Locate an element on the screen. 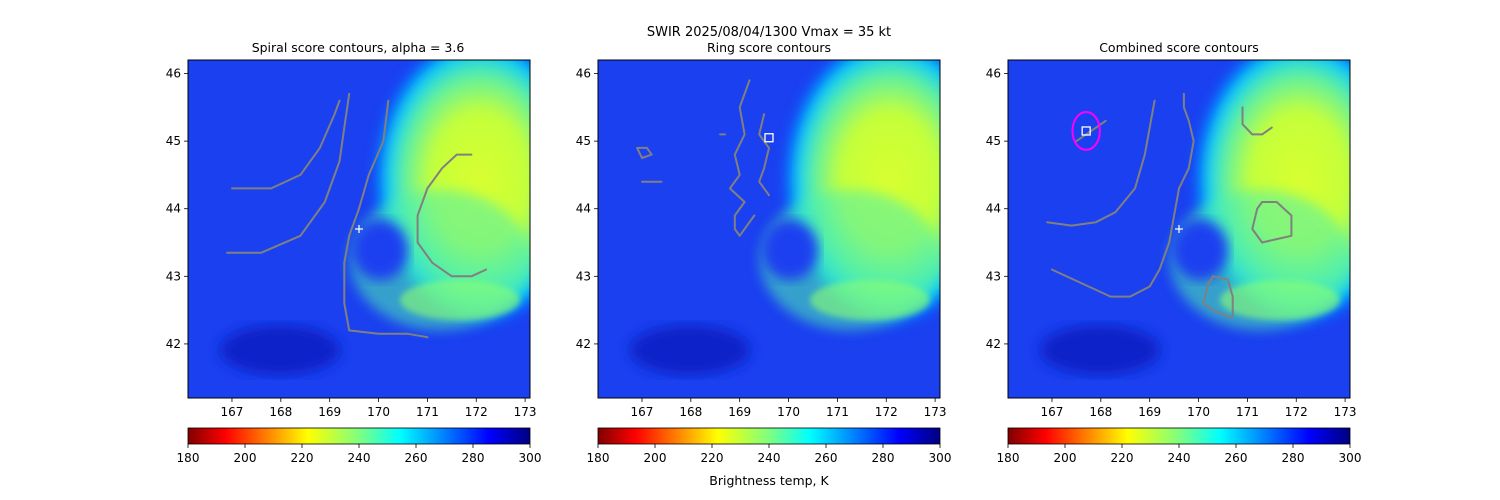 Image resolution: width=1500 pixels, height=500 pixels. panel-title: Ring score contours is located at coordinates (769, 47).